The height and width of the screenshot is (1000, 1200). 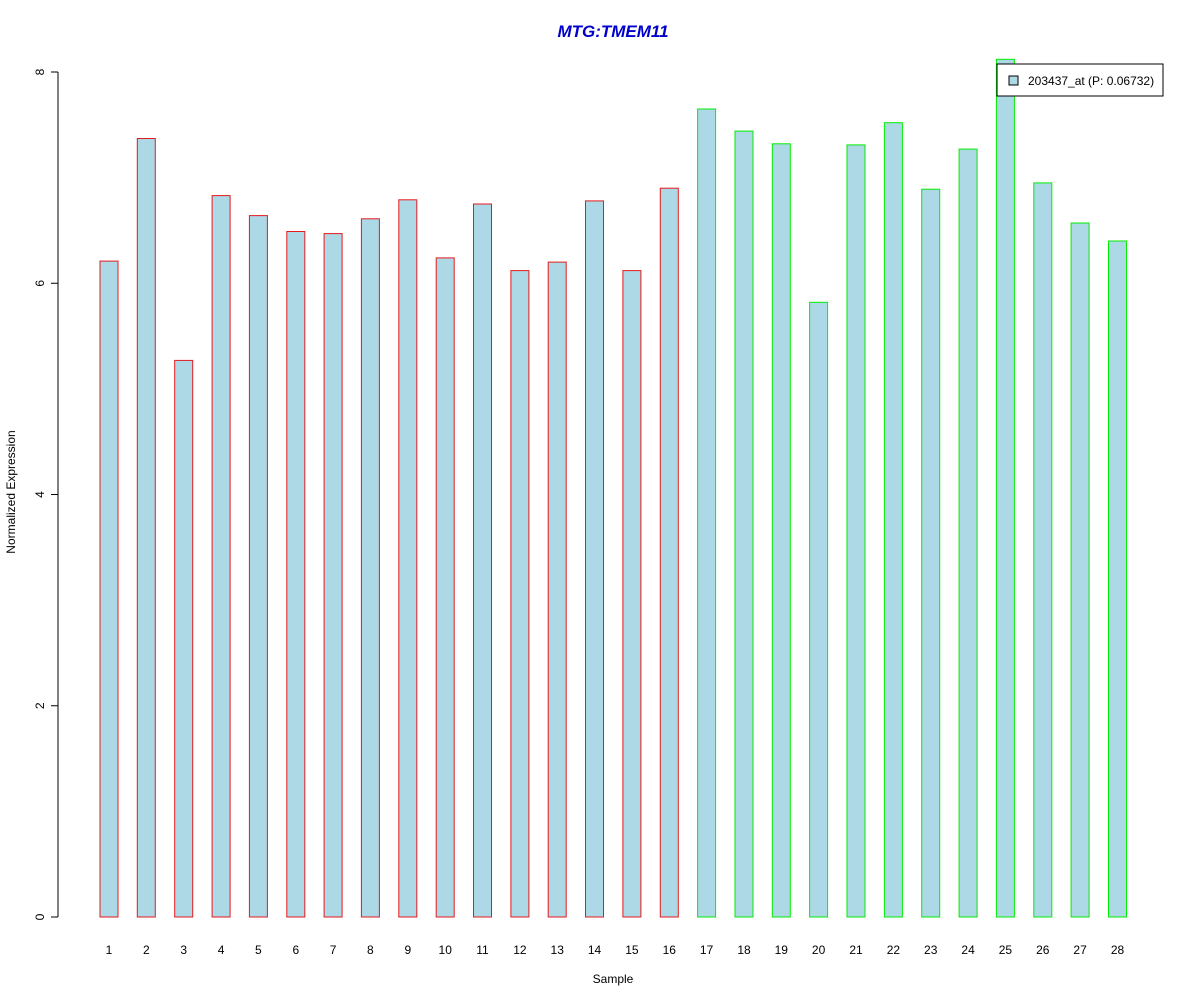 What do you see at coordinates (744, 950) in the screenshot?
I see `x-tick-label: 18` at bounding box center [744, 950].